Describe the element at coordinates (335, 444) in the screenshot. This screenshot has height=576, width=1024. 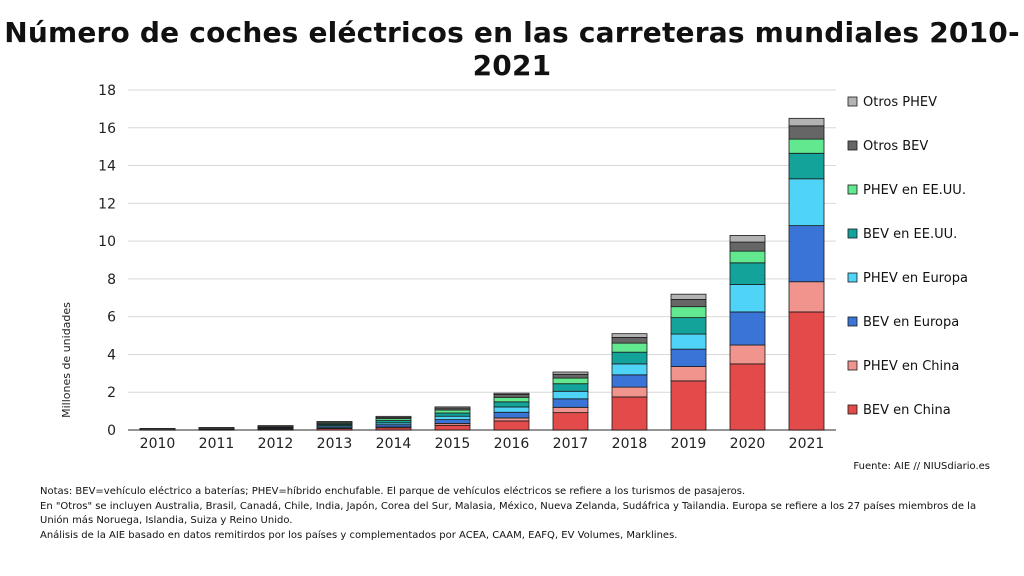
I see `x-tick-label: 2013` at that location.